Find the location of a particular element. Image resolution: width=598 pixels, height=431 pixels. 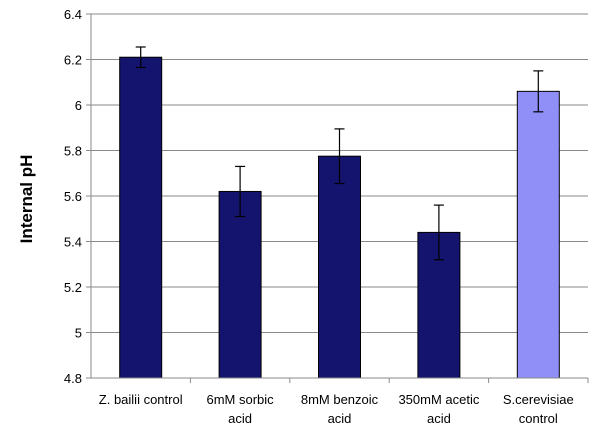

y-tick-label: 5.8 is located at coordinates (73, 151).